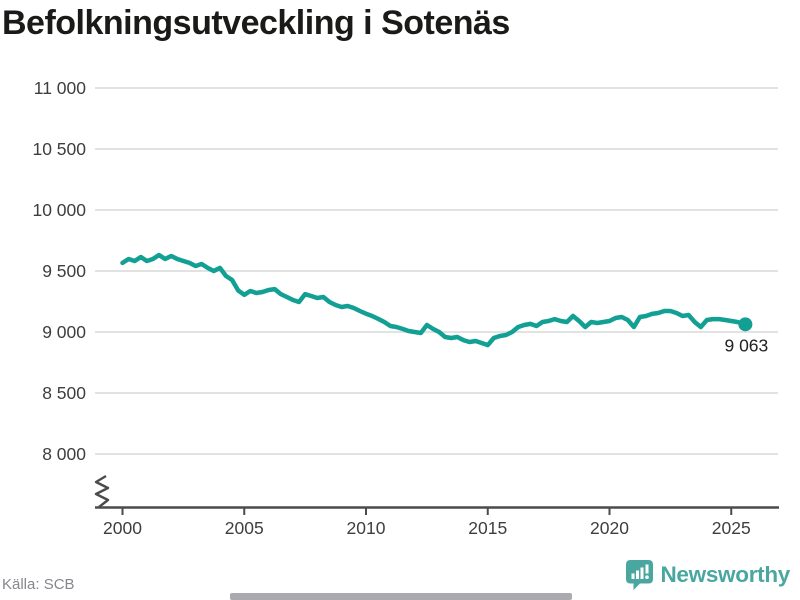 Image resolution: width=800 pixels, height=600 pixels. I want to click on x-tick-label: 2020, so click(609, 528).